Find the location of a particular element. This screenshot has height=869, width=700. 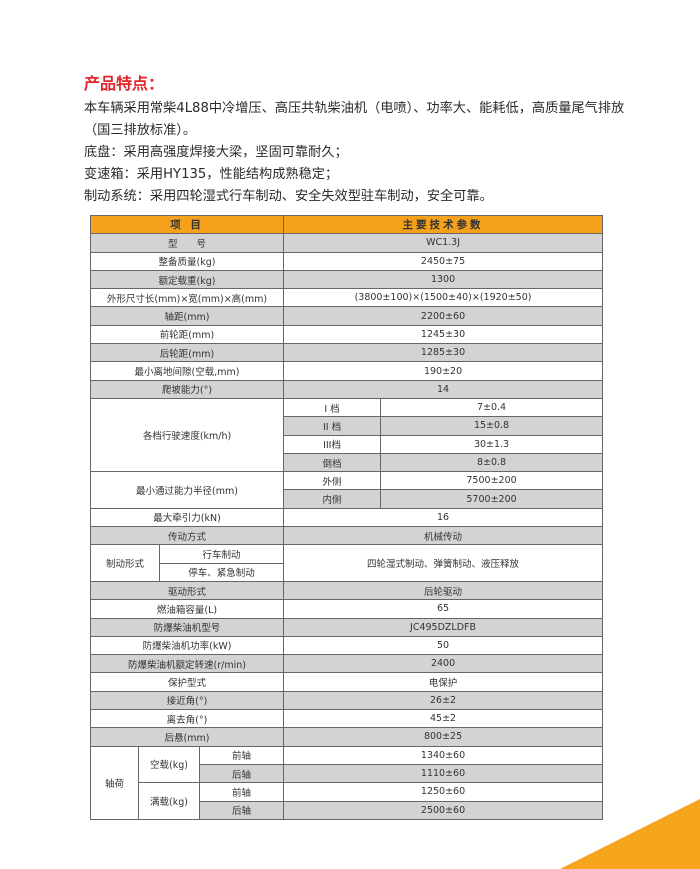

table-row: 最大牵引力(kN) 16 is located at coordinates (346, 517).